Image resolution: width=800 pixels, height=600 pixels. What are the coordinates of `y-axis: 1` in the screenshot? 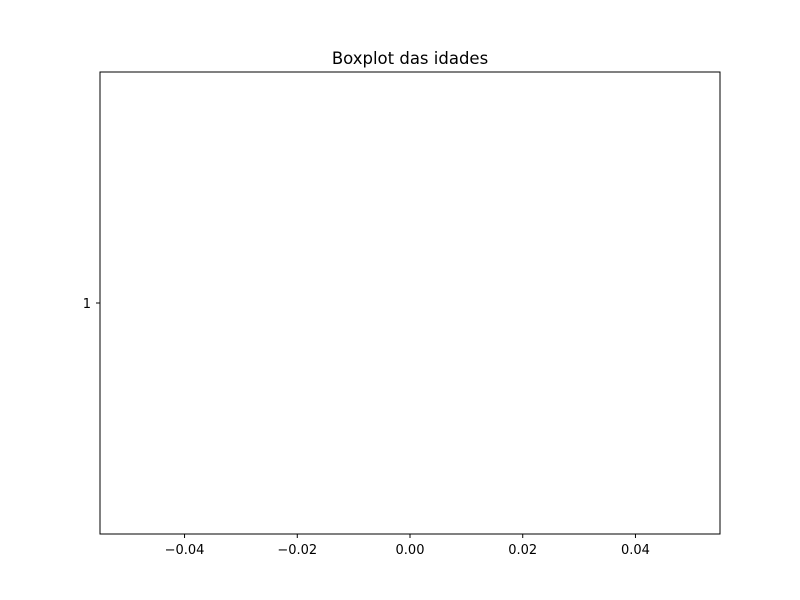 It's located at (91, 304).